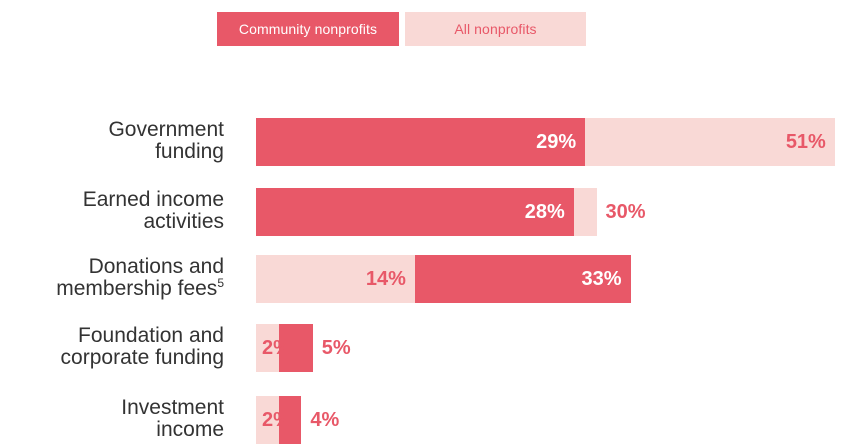  What do you see at coordinates (805, 142) in the screenshot?
I see `value-label-all: 51%` at bounding box center [805, 142].